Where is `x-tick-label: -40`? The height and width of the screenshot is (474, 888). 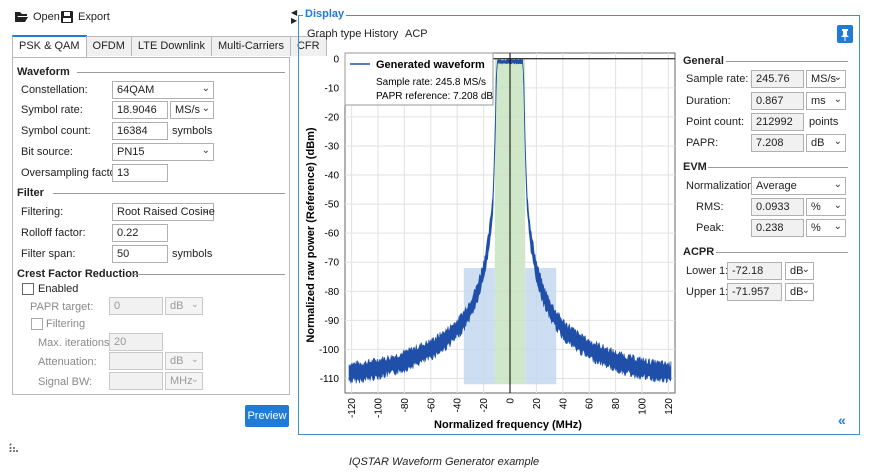
x-tick-label: -40 is located at coordinates (458, 405).